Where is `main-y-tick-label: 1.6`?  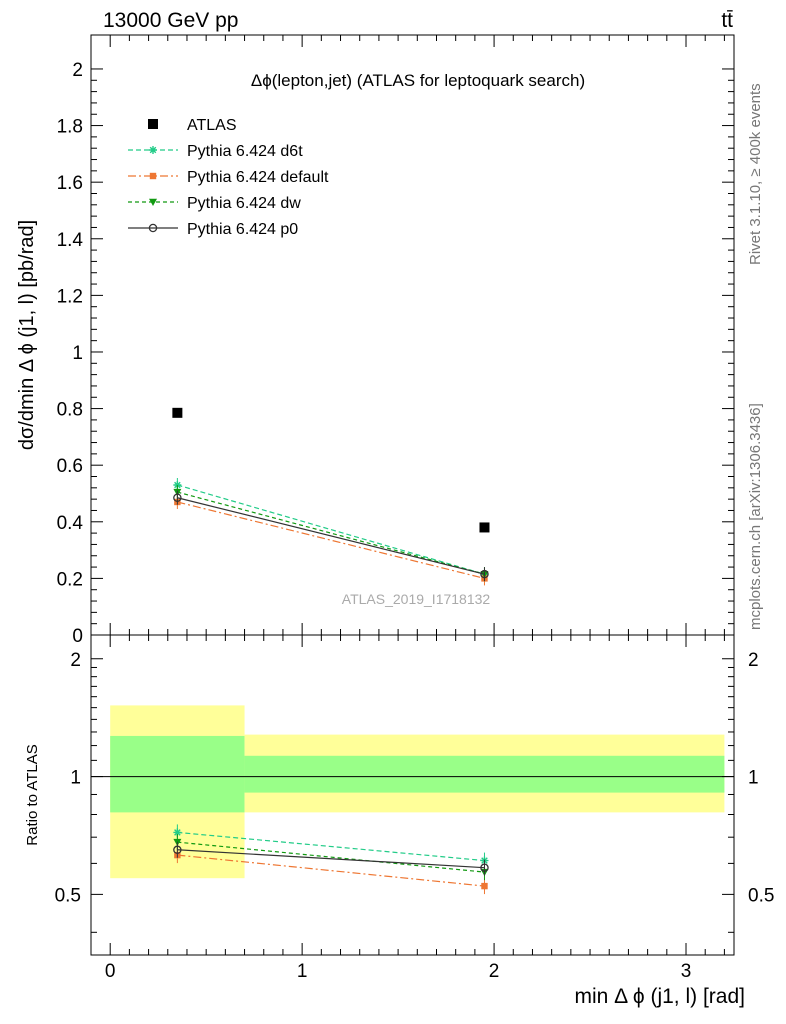 main-y-tick-label: 1.6 is located at coordinates (70, 183).